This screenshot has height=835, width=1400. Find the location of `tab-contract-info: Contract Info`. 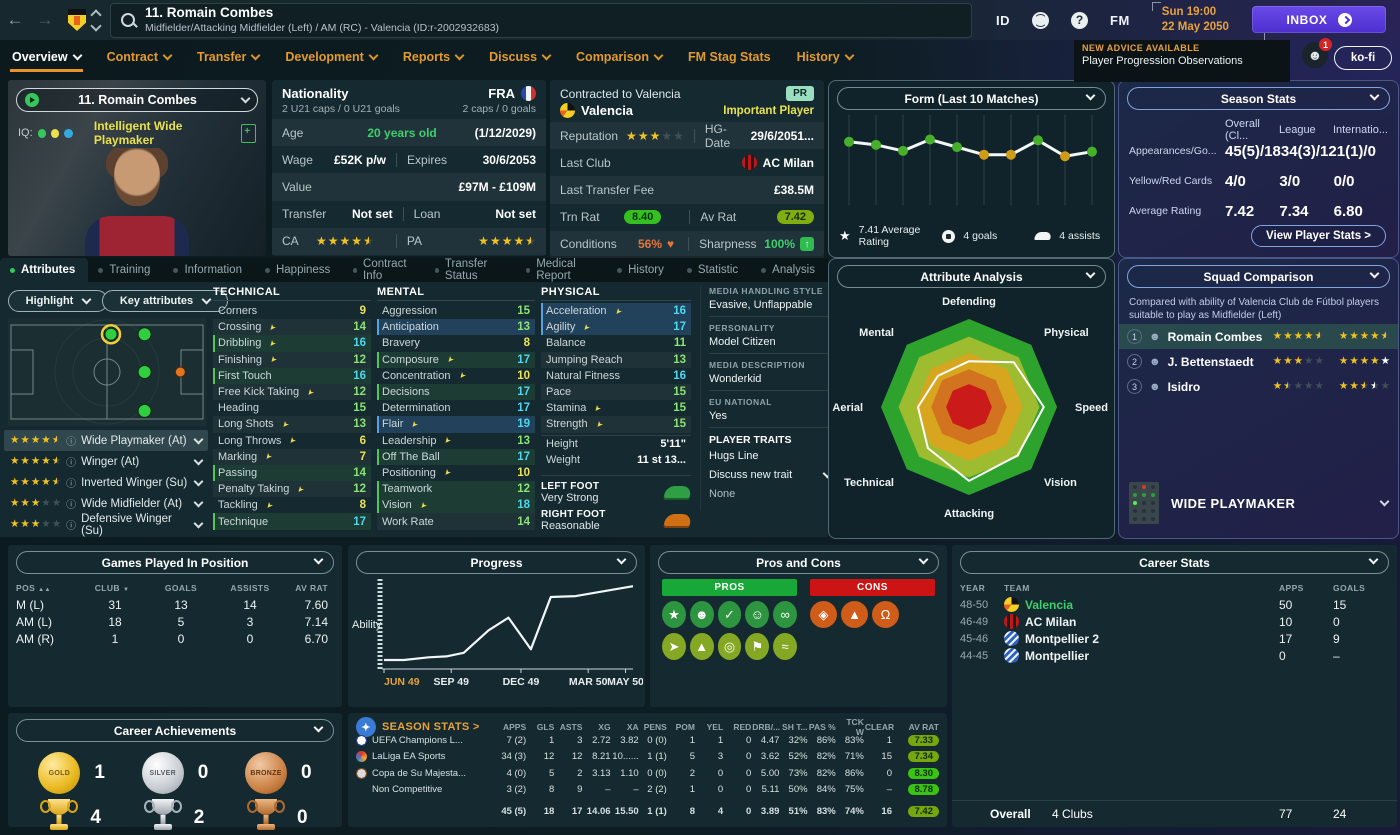

tab-contract-info: Contract Info is located at coordinates (384, 270).